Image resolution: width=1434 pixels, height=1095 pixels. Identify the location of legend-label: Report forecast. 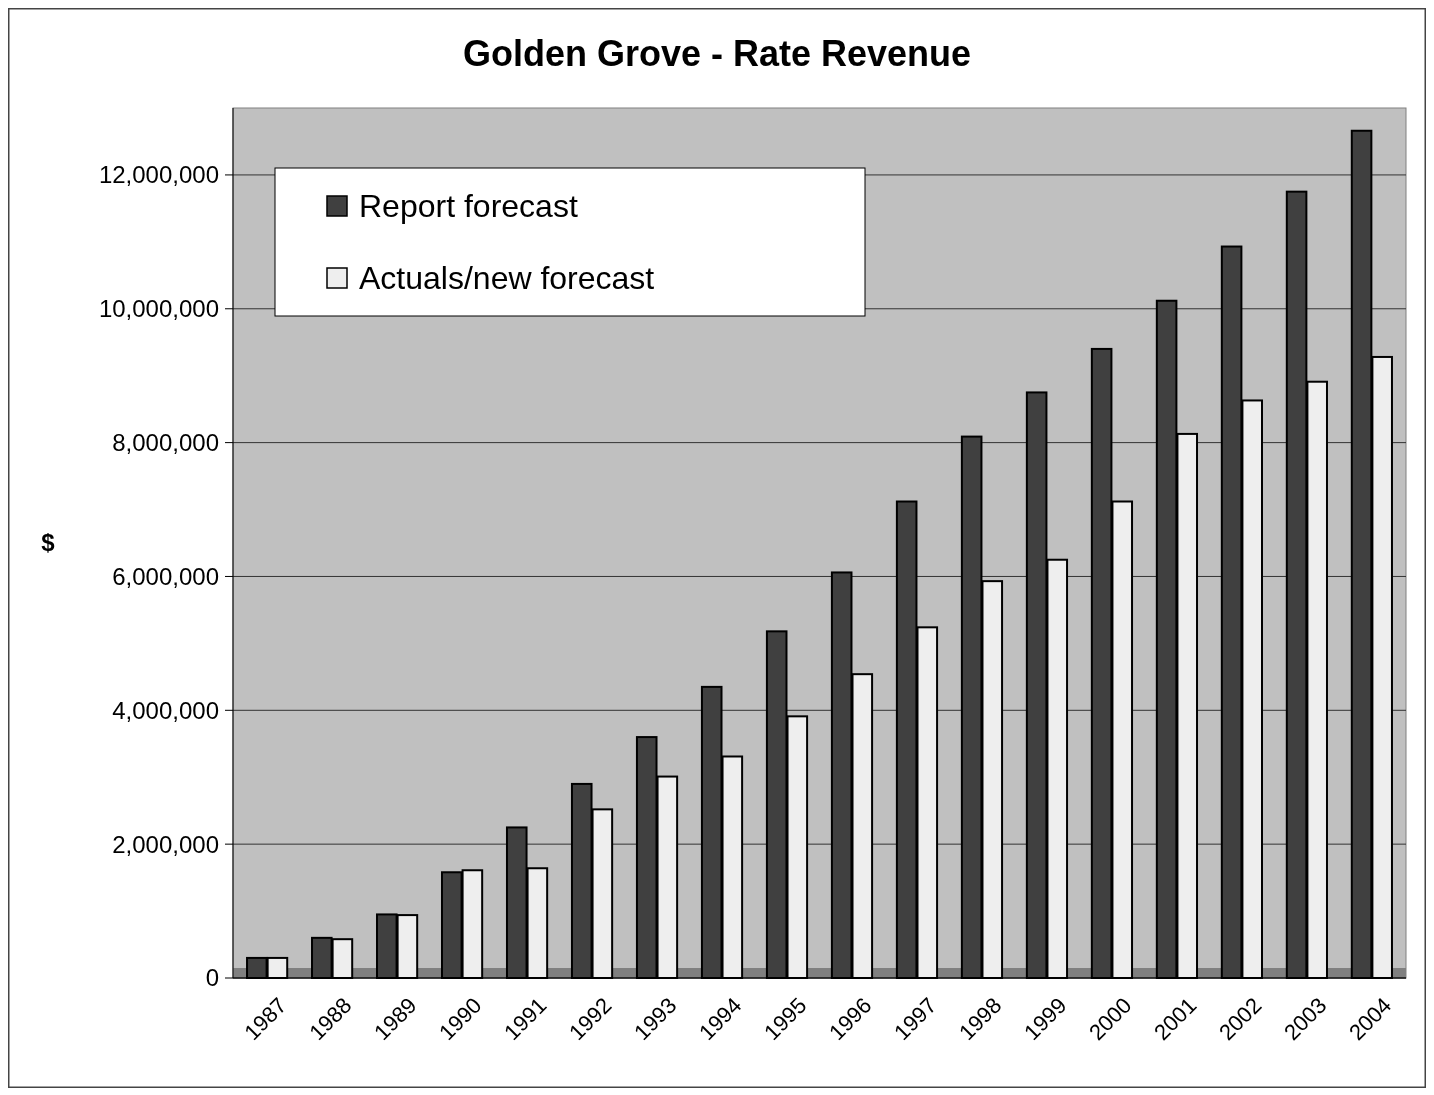
(468, 206).